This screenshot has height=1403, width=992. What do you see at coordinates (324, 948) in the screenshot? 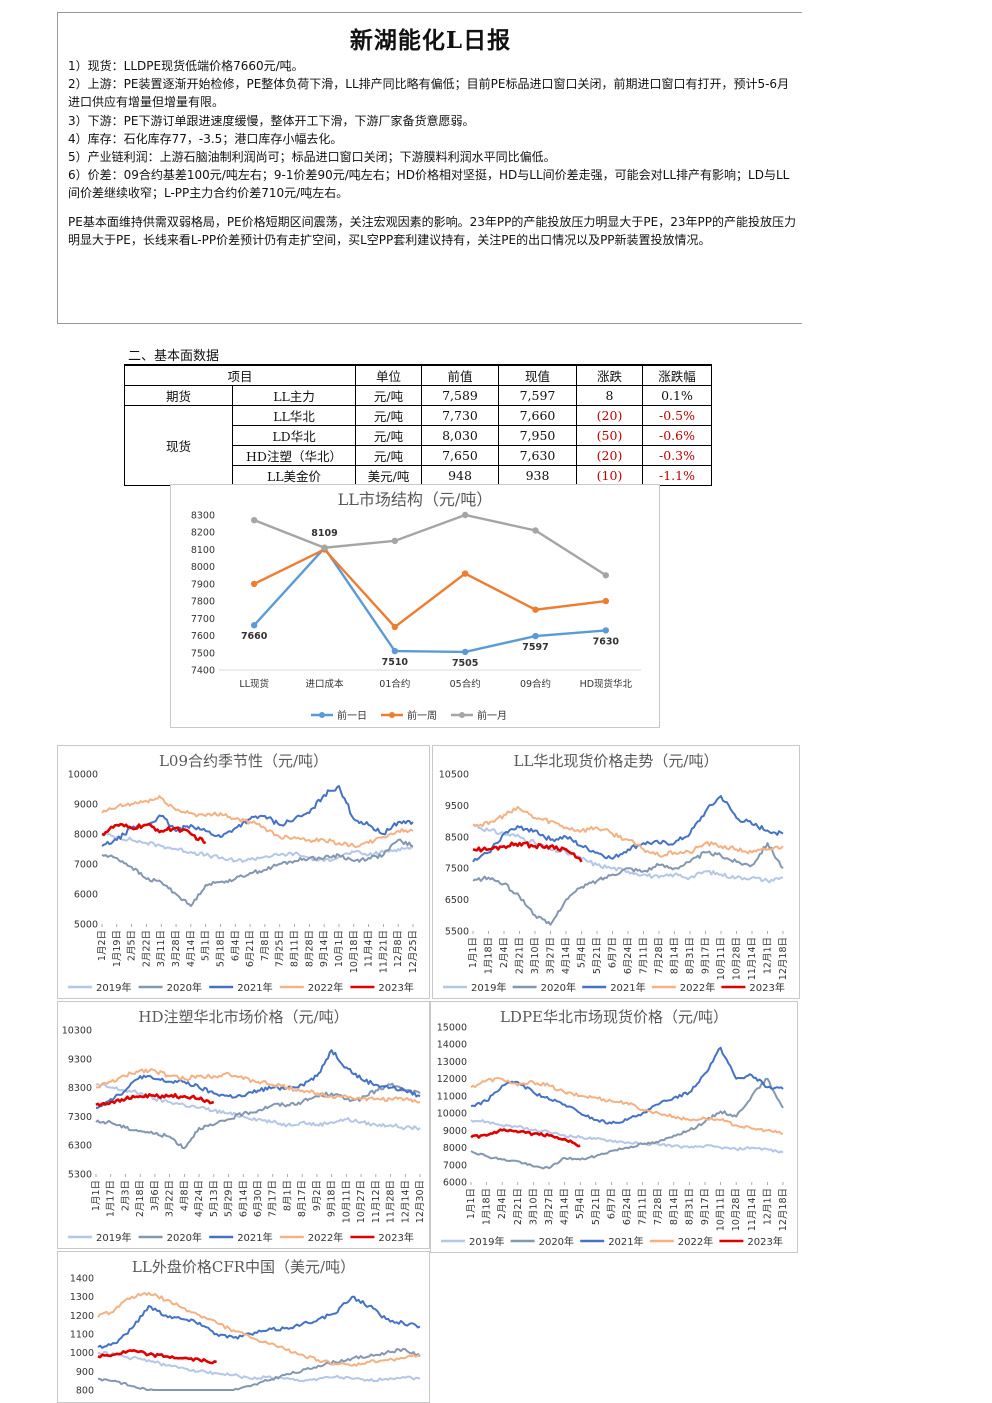
I see `x-tick-label: 9月14日` at bounding box center [324, 948].